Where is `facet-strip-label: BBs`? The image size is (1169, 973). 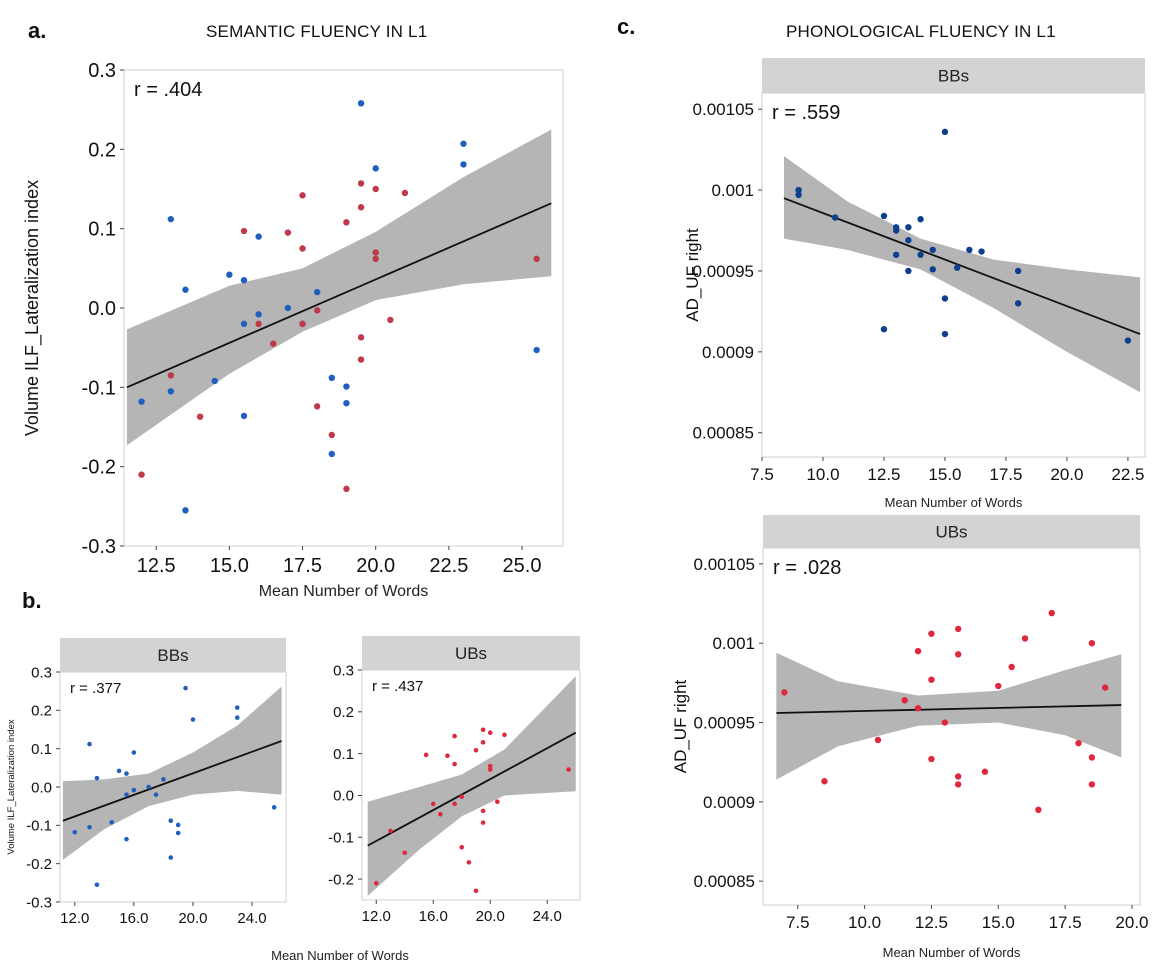 facet-strip-label: BBs is located at coordinates (953, 76).